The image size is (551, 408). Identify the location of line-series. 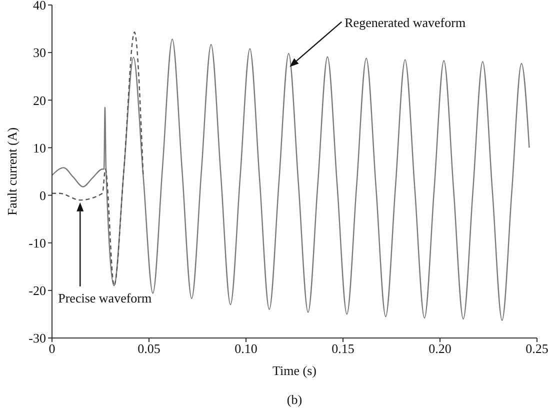
(98, 159).